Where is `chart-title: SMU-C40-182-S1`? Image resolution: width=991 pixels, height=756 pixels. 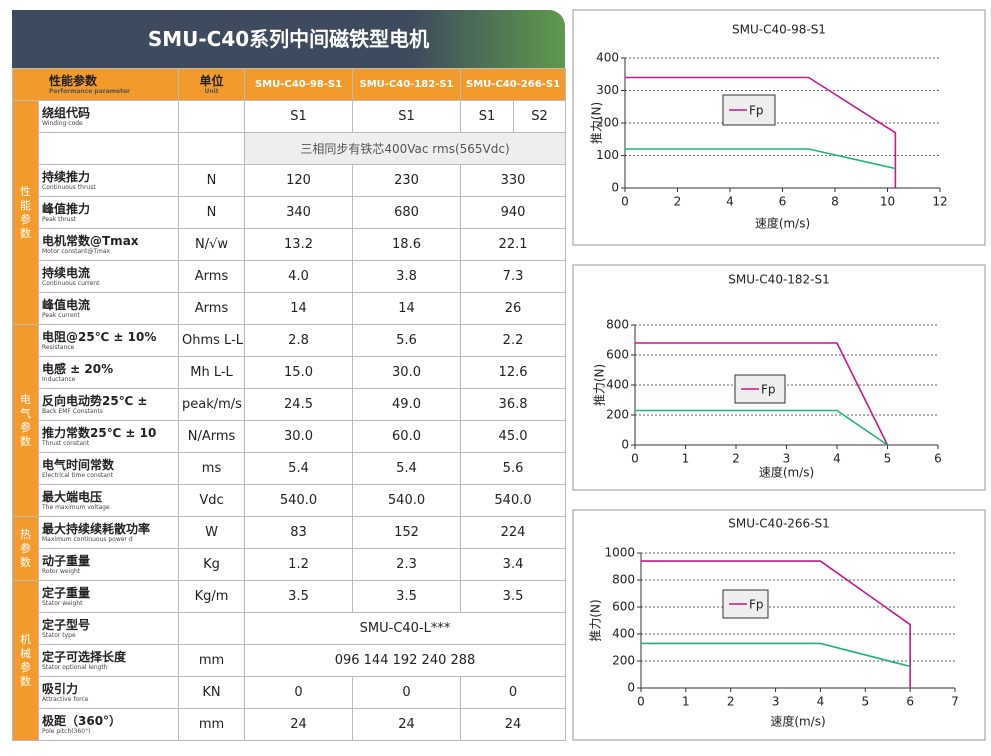 chart-title: SMU-C40-182-S1 is located at coordinates (779, 280).